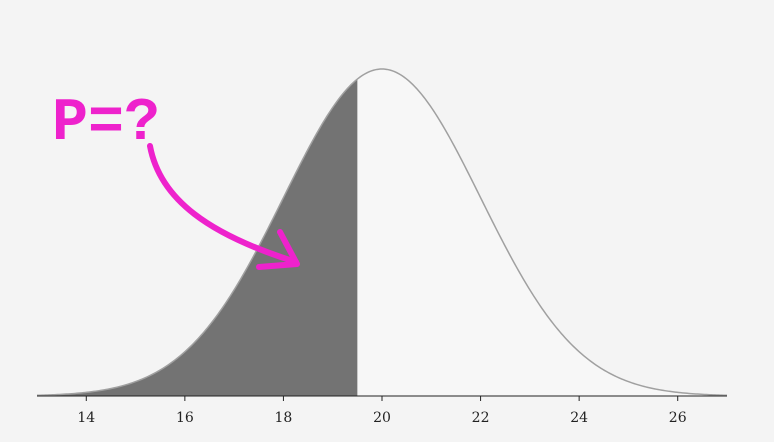 The width and height of the screenshot is (774, 442). What do you see at coordinates (579, 418) in the screenshot?
I see `x-tick-label: 24` at bounding box center [579, 418].